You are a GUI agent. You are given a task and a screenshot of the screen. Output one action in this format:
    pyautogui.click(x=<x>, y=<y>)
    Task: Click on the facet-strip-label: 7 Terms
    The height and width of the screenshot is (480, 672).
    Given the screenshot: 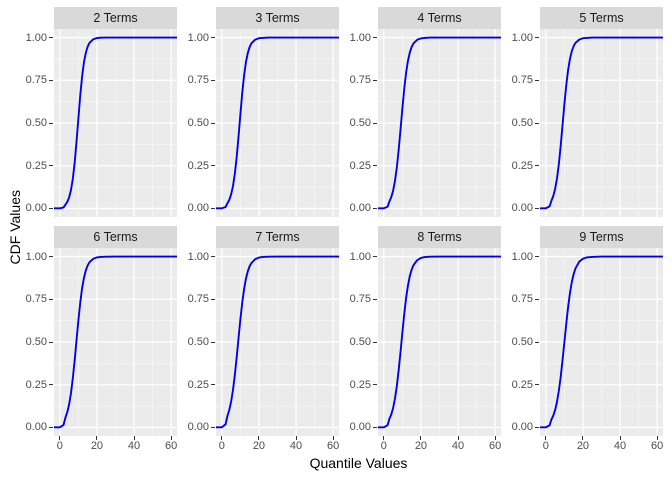 What is the action you would take?
    pyautogui.click(x=277, y=237)
    